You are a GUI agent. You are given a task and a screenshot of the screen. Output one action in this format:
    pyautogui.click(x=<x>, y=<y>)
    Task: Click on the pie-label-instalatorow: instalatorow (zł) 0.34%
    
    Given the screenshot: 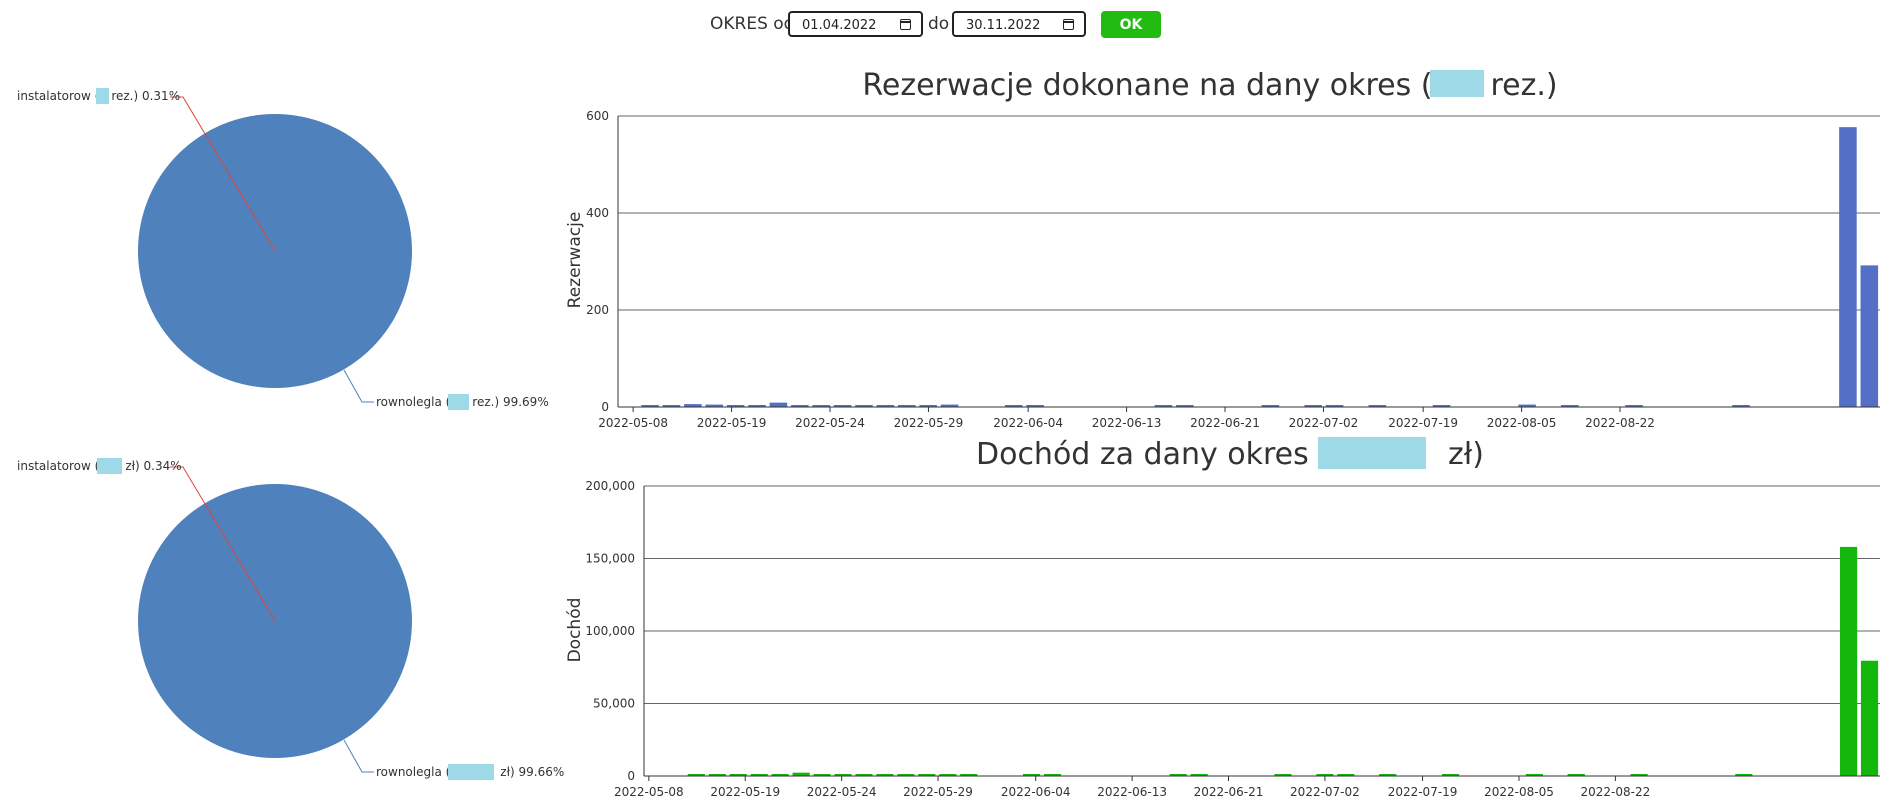 What is the action you would take?
    pyautogui.click(x=99, y=466)
    